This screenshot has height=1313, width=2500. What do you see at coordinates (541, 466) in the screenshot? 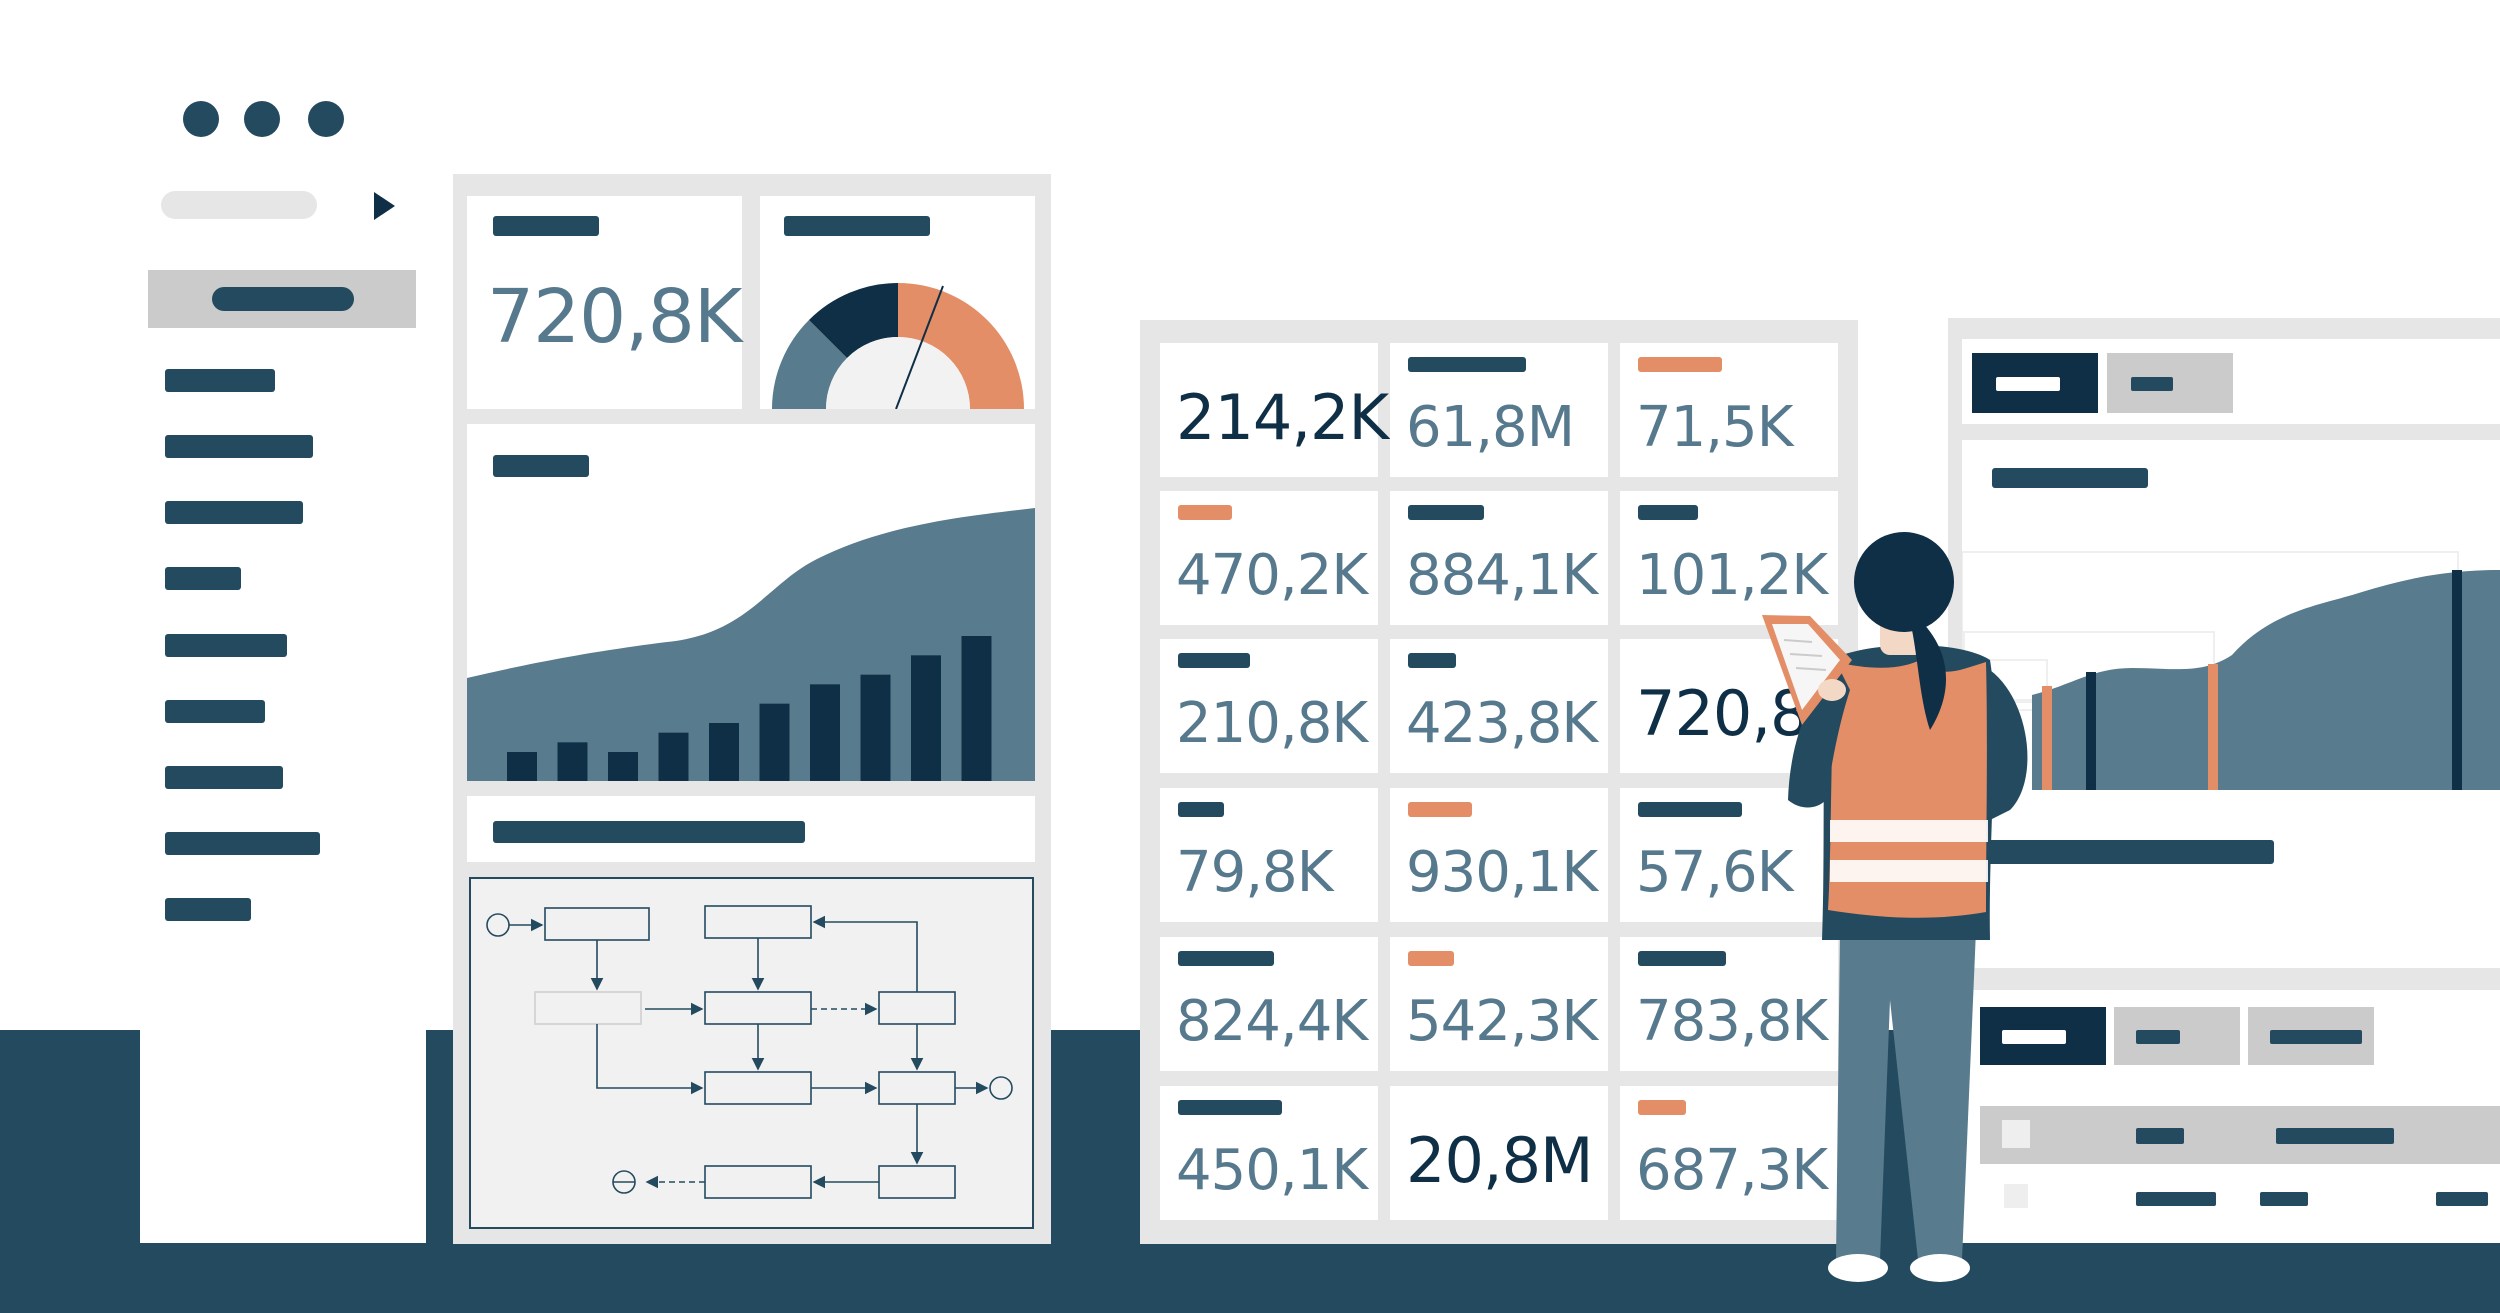
I see `area-chart-title-bar` at bounding box center [541, 466].